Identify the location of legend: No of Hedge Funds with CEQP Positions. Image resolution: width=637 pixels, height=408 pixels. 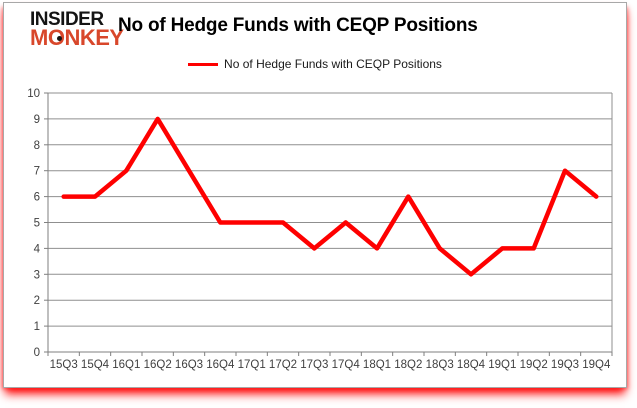
(315, 64).